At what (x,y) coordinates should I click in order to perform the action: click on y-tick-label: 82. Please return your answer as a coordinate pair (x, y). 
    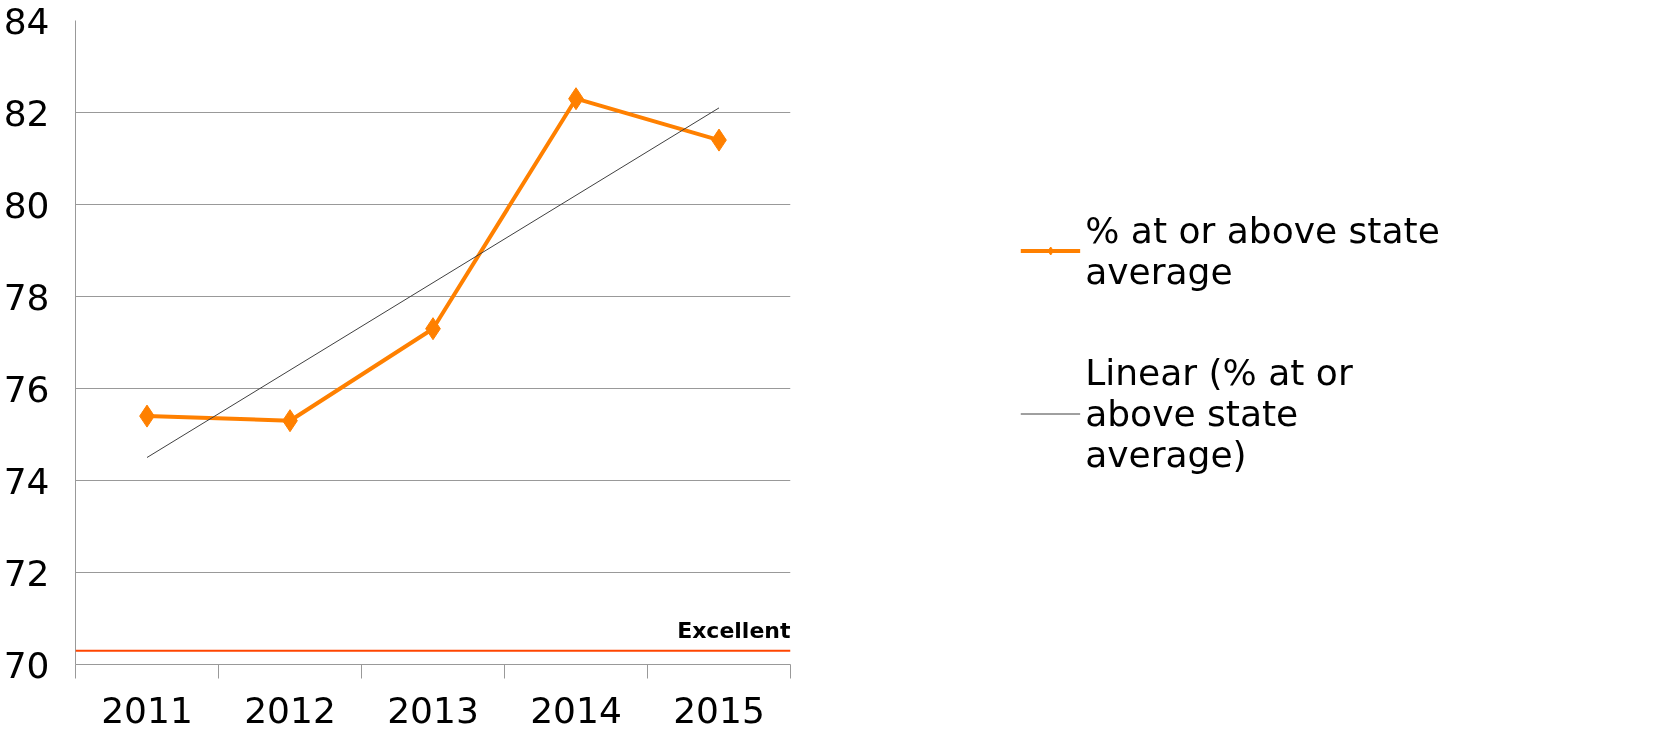
    Looking at the image, I should click on (26, 113).